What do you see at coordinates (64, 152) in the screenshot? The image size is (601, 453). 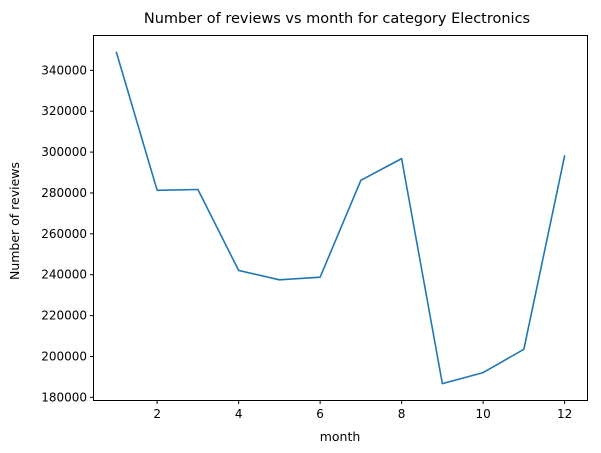 I see `y-tick-label: 300000` at bounding box center [64, 152].